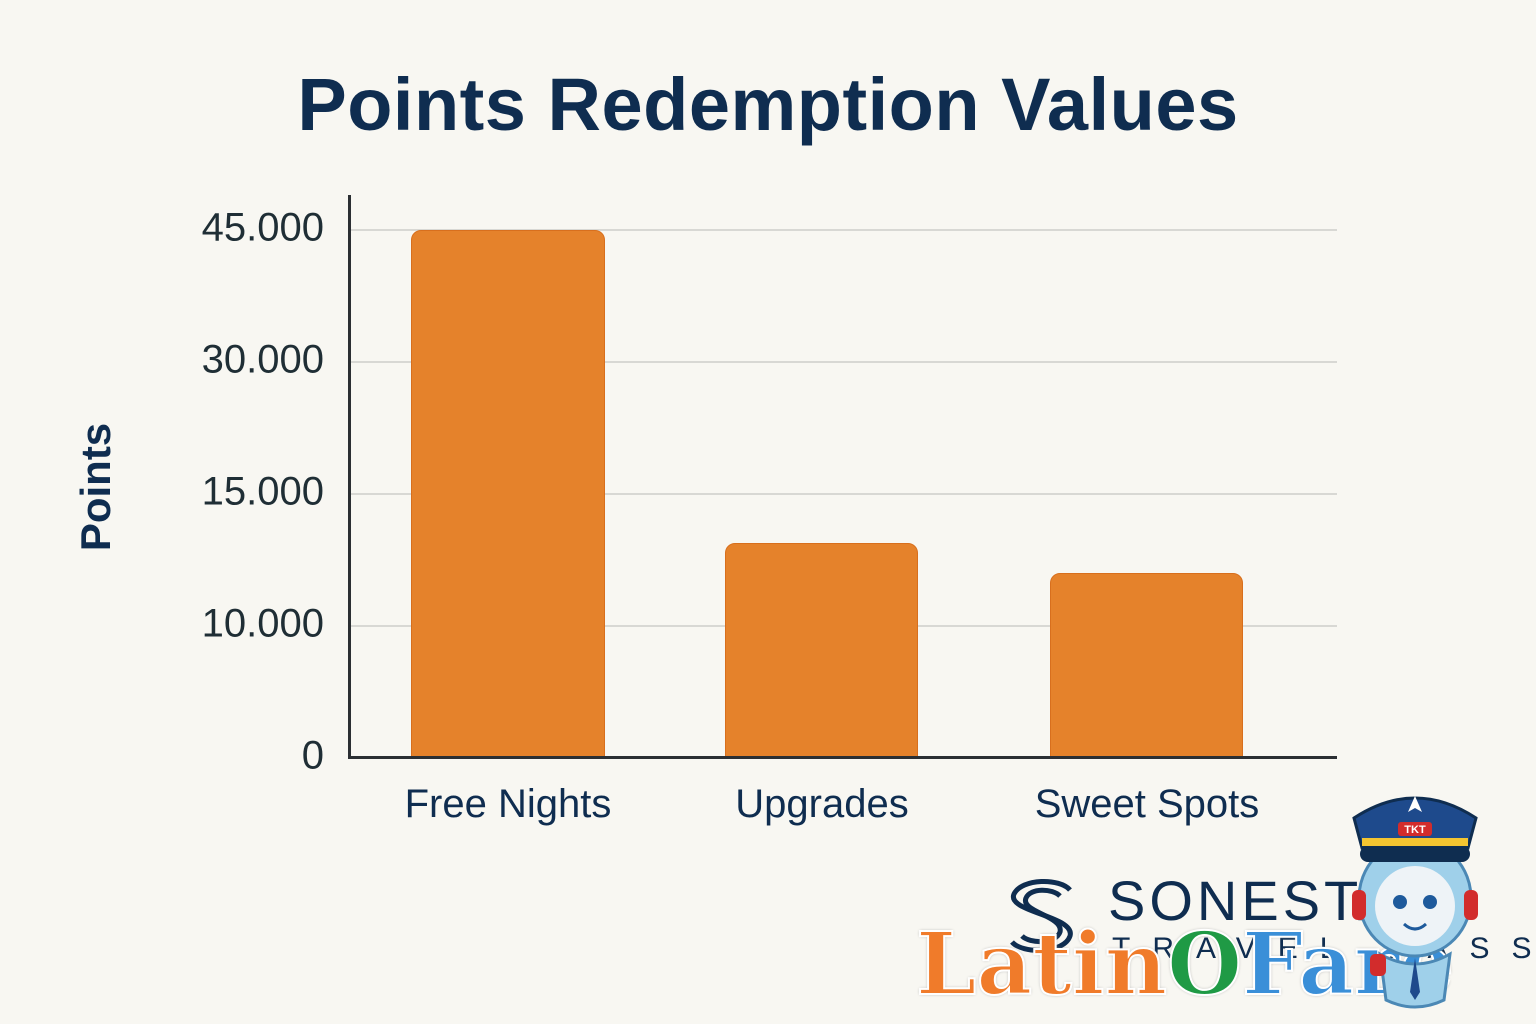 The width and height of the screenshot is (1536, 1024). What do you see at coordinates (768, 104) in the screenshot?
I see `chart-title: Points Redemption Values` at bounding box center [768, 104].